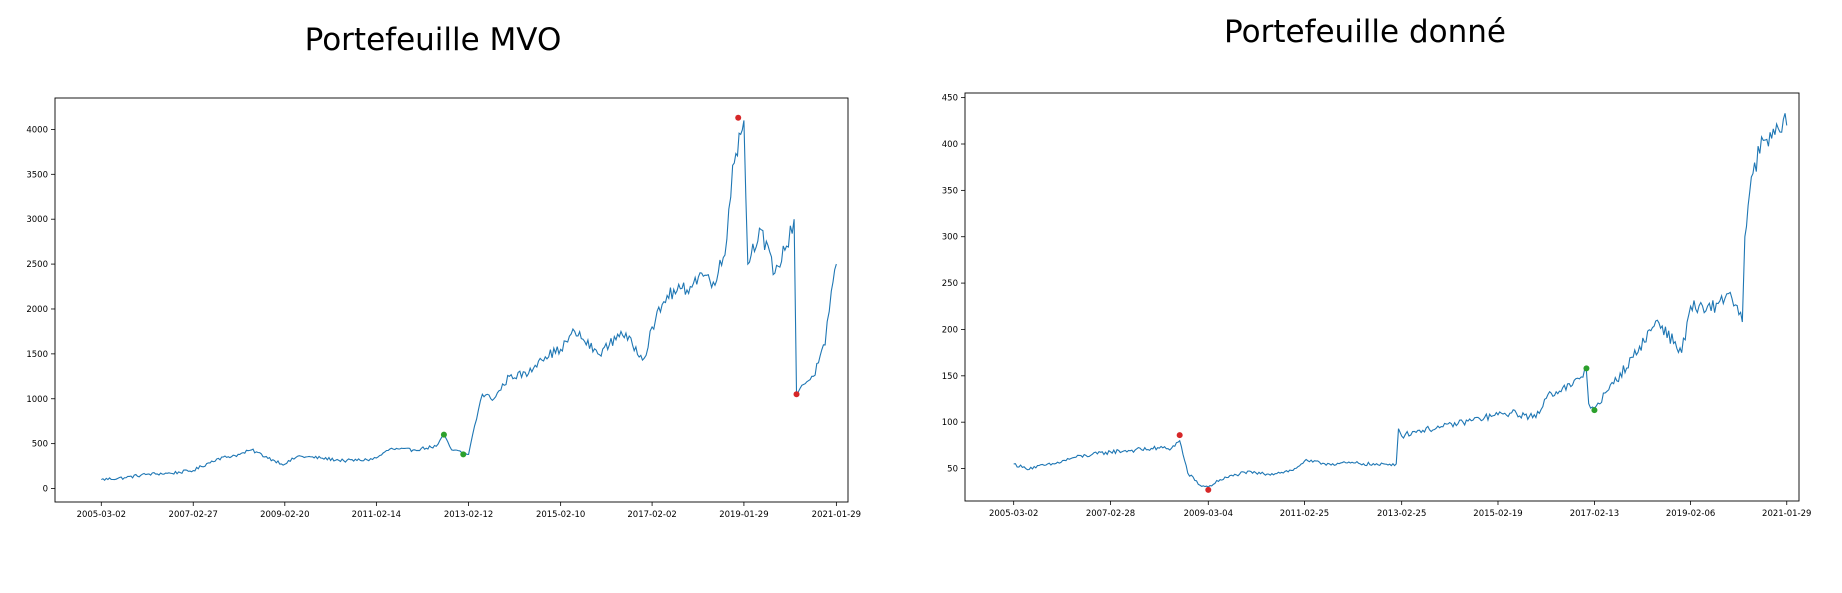 The height and width of the screenshot is (593, 1842). What do you see at coordinates (836, 515) in the screenshot?
I see `x-tick-label: 2021-01-29` at bounding box center [836, 515].